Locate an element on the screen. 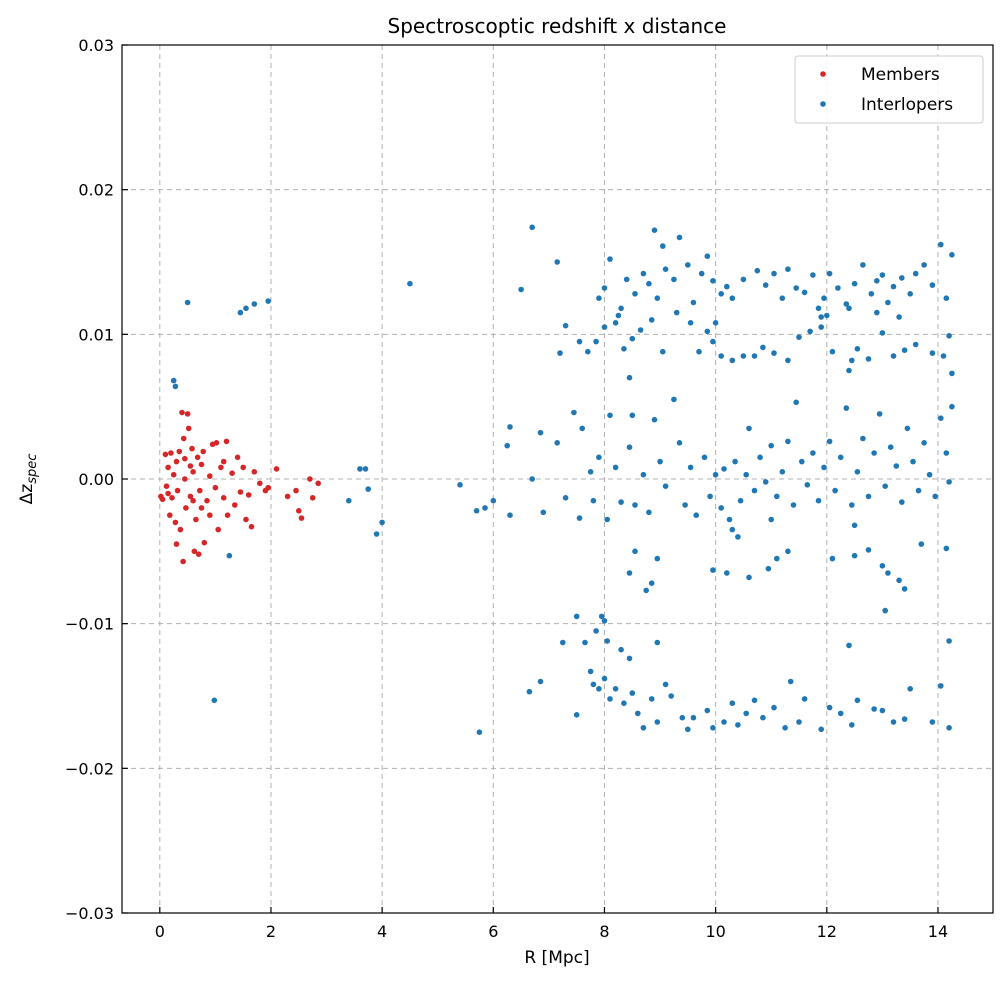  x-tick-label: 8 is located at coordinates (604, 931).